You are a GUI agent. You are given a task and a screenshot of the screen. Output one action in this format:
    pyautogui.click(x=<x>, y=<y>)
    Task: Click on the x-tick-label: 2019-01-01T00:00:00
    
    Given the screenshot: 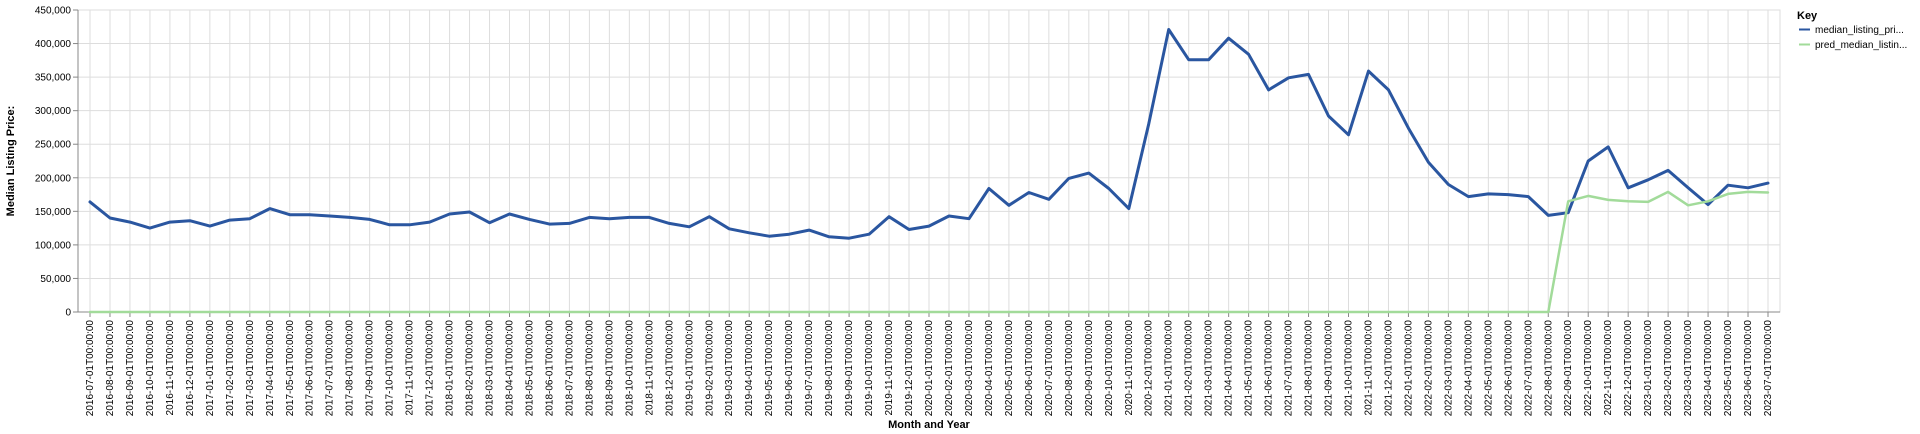 What is the action you would take?
    pyautogui.click(x=689, y=368)
    